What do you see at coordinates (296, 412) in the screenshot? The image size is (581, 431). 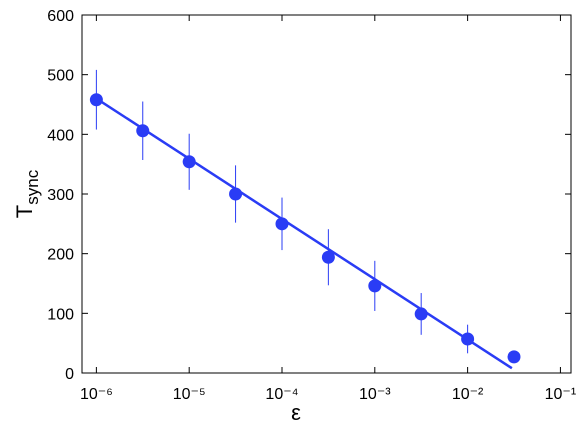 I see `x-axis-label: ε` at bounding box center [296, 412].